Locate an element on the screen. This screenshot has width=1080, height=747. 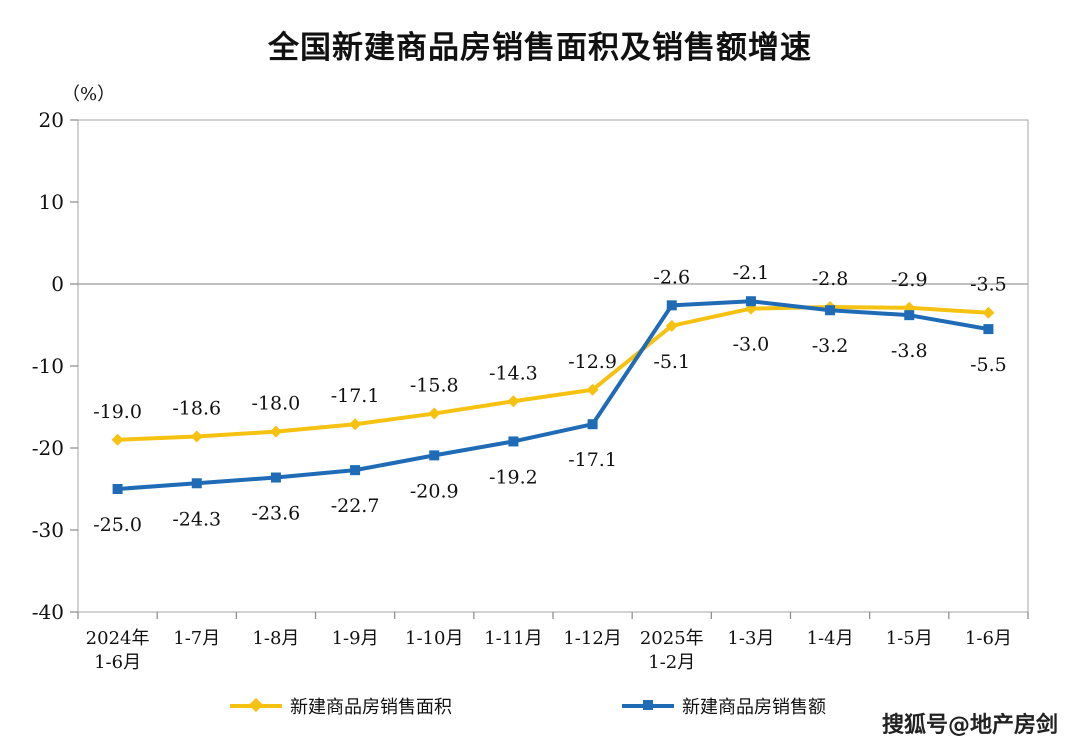
diamond-marker-icon is located at coordinates (256, 705).